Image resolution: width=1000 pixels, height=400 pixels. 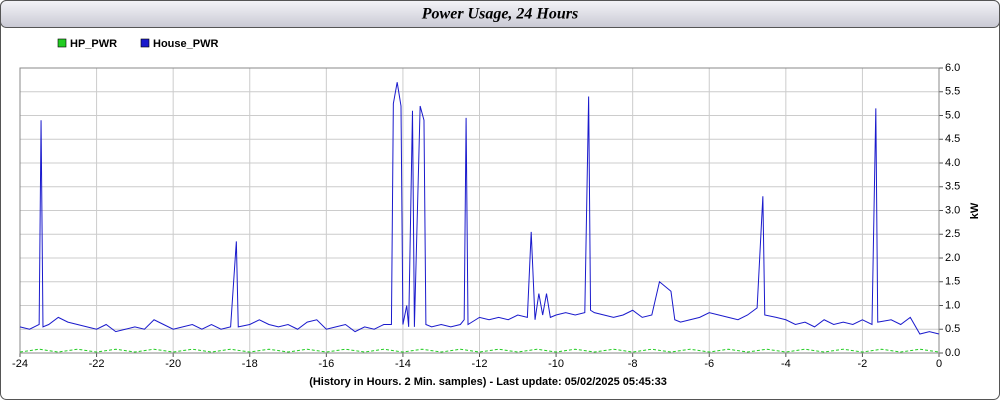 What do you see at coordinates (952, 305) in the screenshot?
I see `y-tick-label: 1.0` at bounding box center [952, 305].